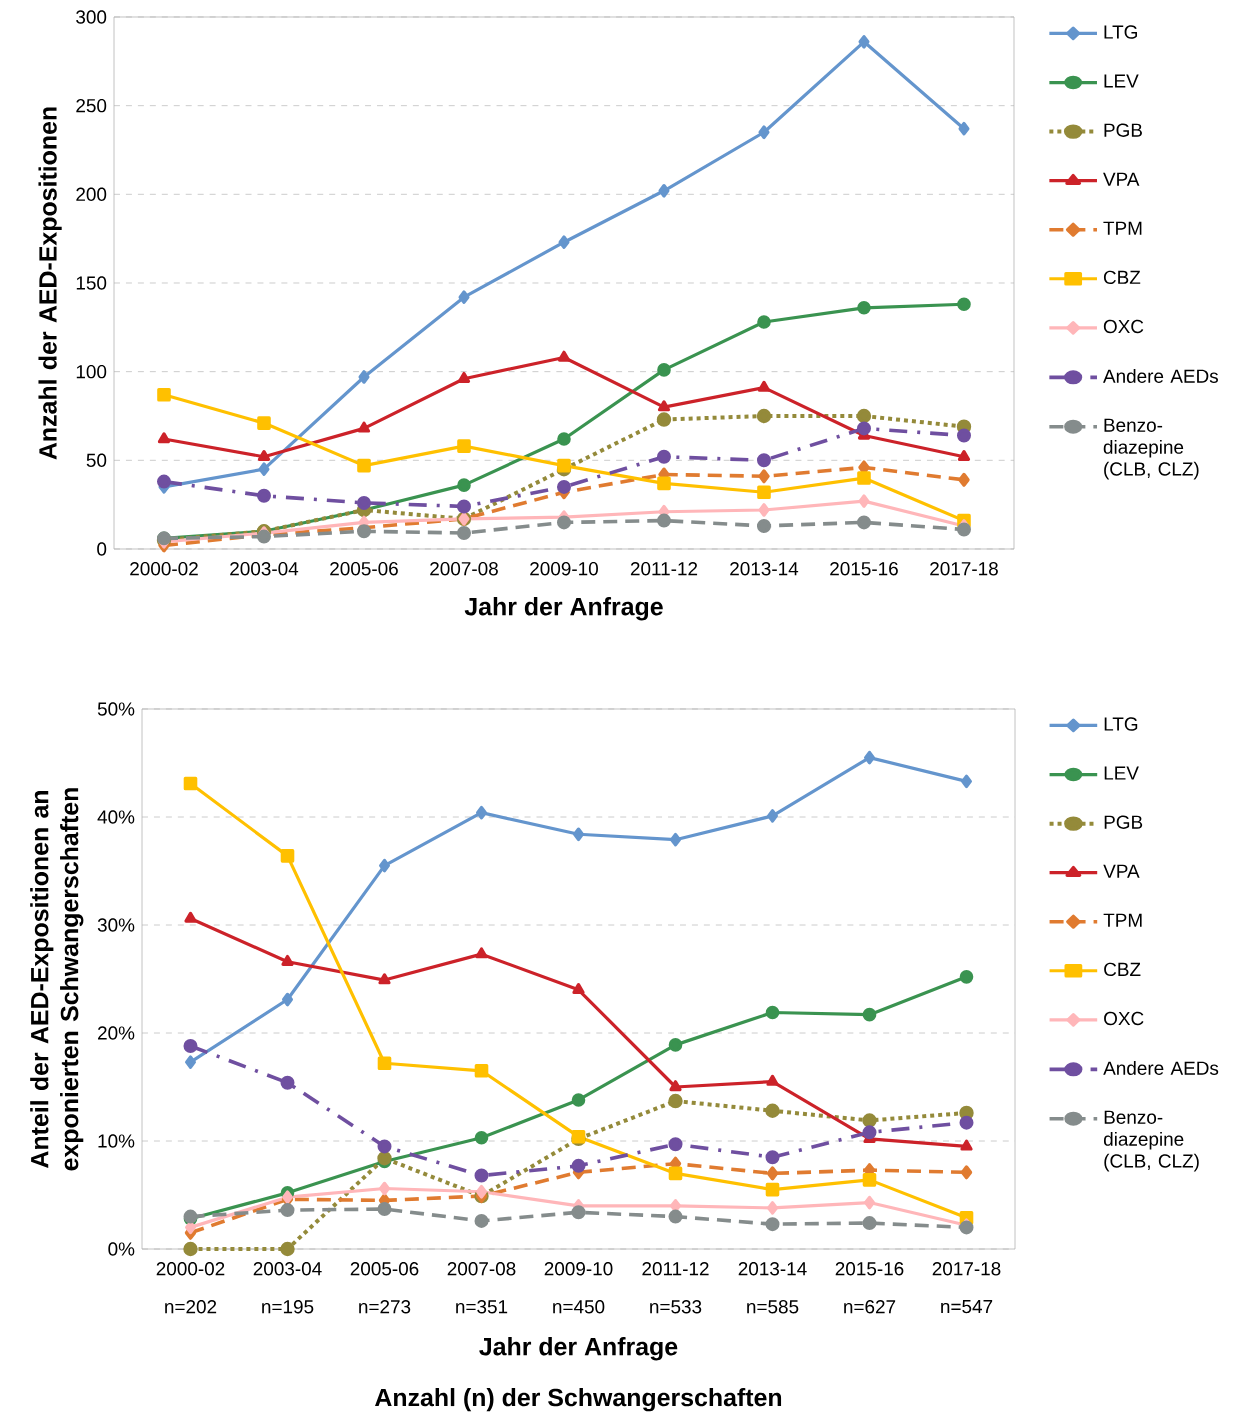 This screenshot has width=1244, height=1414. I want to click on y-tick-label: 200, so click(91, 194).